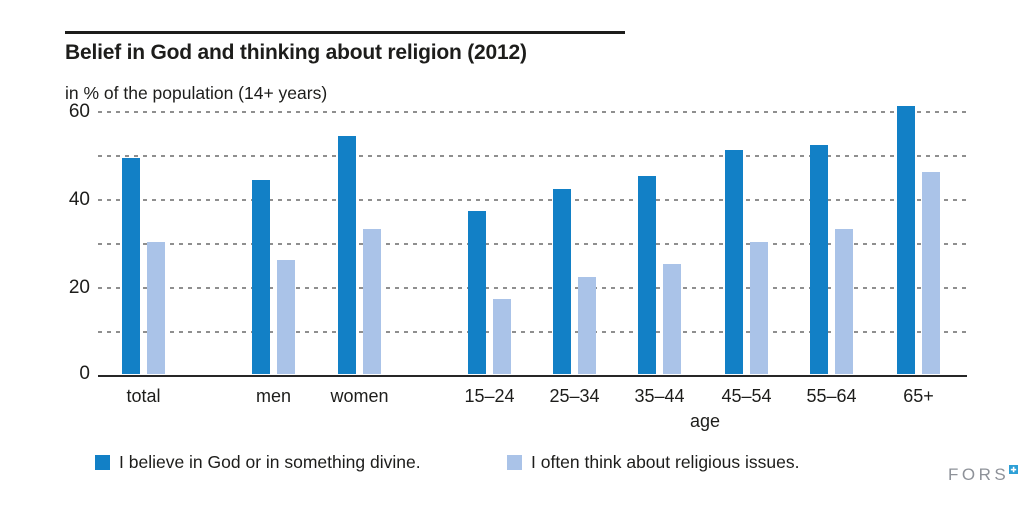 This screenshot has height=507, width=1035. Describe the element at coordinates (587, 325) in the screenshot. I see `bar-think-25–34` at that location.